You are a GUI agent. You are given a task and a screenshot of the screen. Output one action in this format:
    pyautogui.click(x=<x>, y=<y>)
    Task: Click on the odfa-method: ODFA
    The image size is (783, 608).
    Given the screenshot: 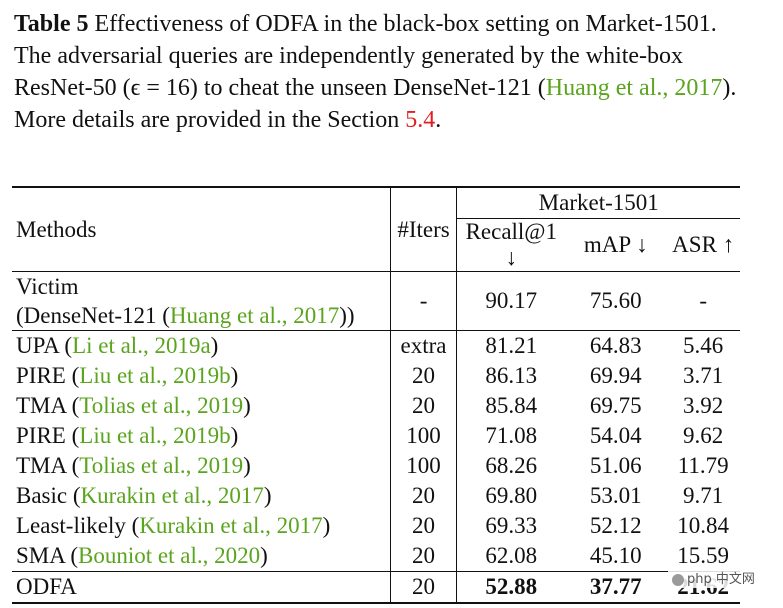 What is the action you would take?
    pyautogui.click(x=46, y=586)
    